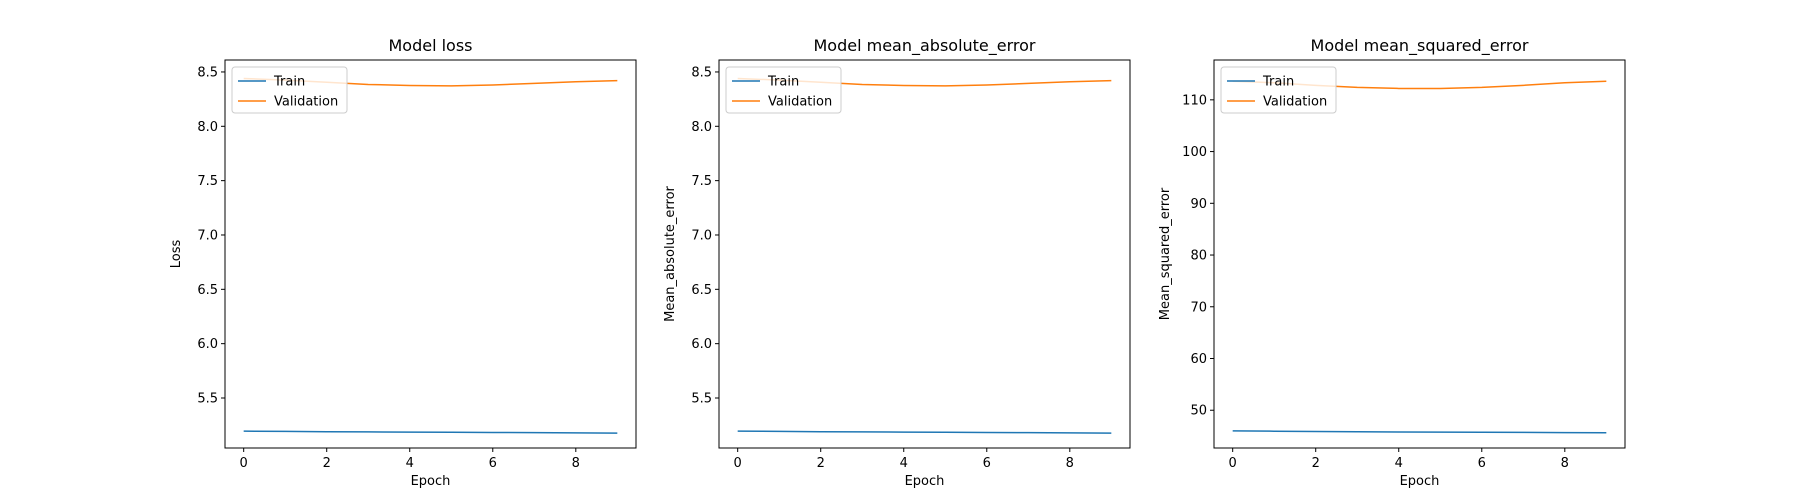  Describe the element at coordinates (1194, 152) in the screenshot. I see `y-tick-label: 100` at that location.